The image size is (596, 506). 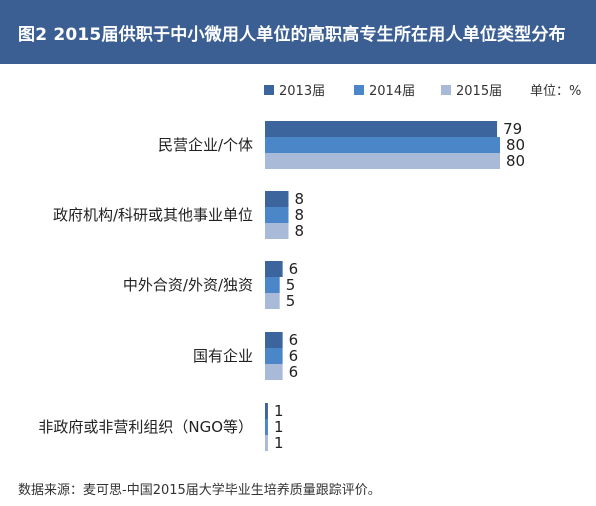 What do you see at coordinates (300, 215) in the screenshot?
I see `data-label-2-2: 8` at bounding box center [300, 215].